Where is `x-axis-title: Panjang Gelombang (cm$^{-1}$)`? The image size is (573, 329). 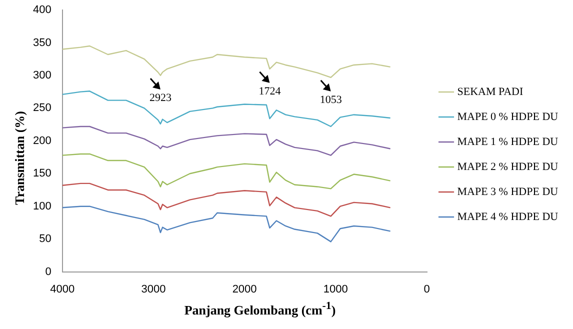
x-axis-title: Panjang Gelombang (cm$^{-1}$) is located at coordinates (260, 309).